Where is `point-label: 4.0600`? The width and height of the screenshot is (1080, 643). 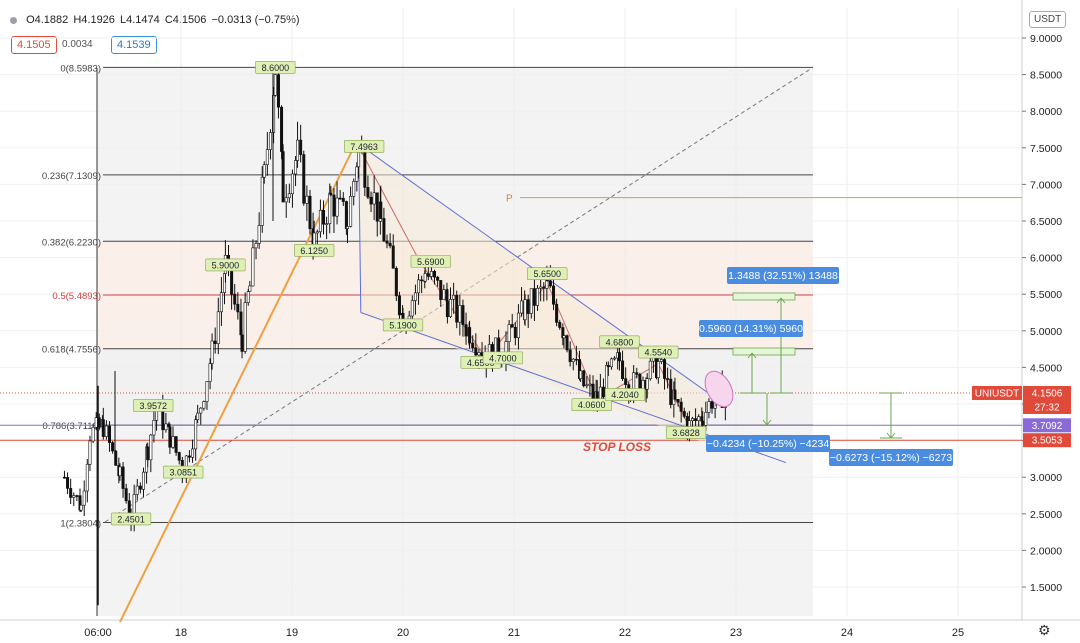 point-label: 4.0600 is located at coordinates (592, 405).